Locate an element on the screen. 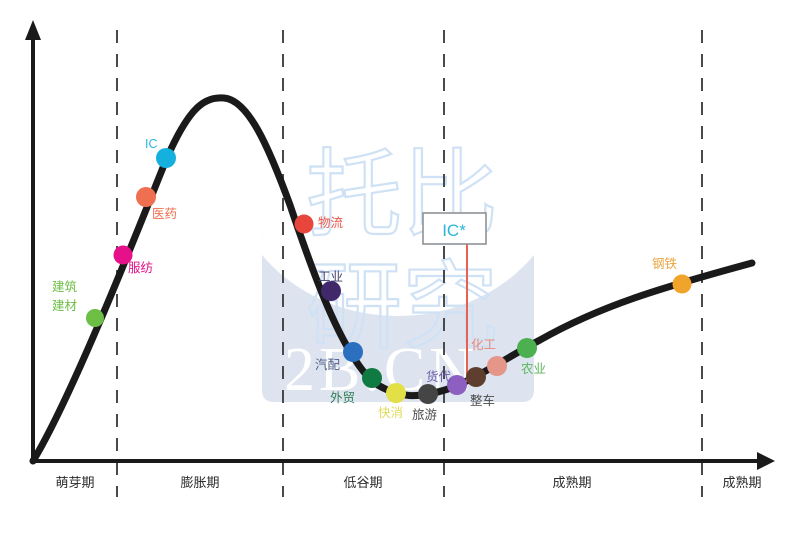  point-gongye is located at coordinates (331, 291).